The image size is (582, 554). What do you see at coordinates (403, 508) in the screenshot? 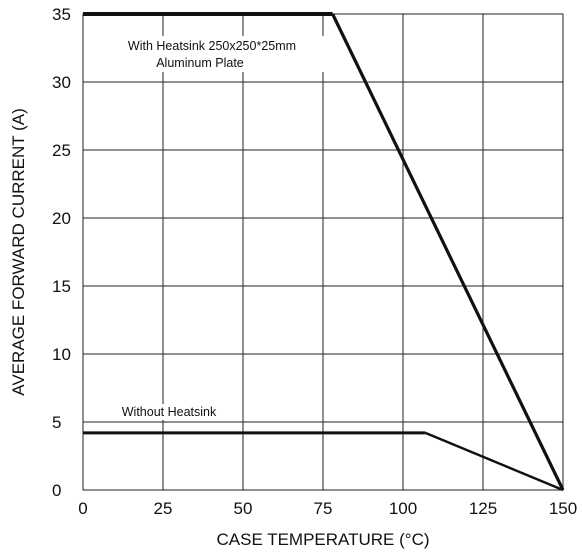
I see `x-tick-label: 100` at bounding box center [403, 508].